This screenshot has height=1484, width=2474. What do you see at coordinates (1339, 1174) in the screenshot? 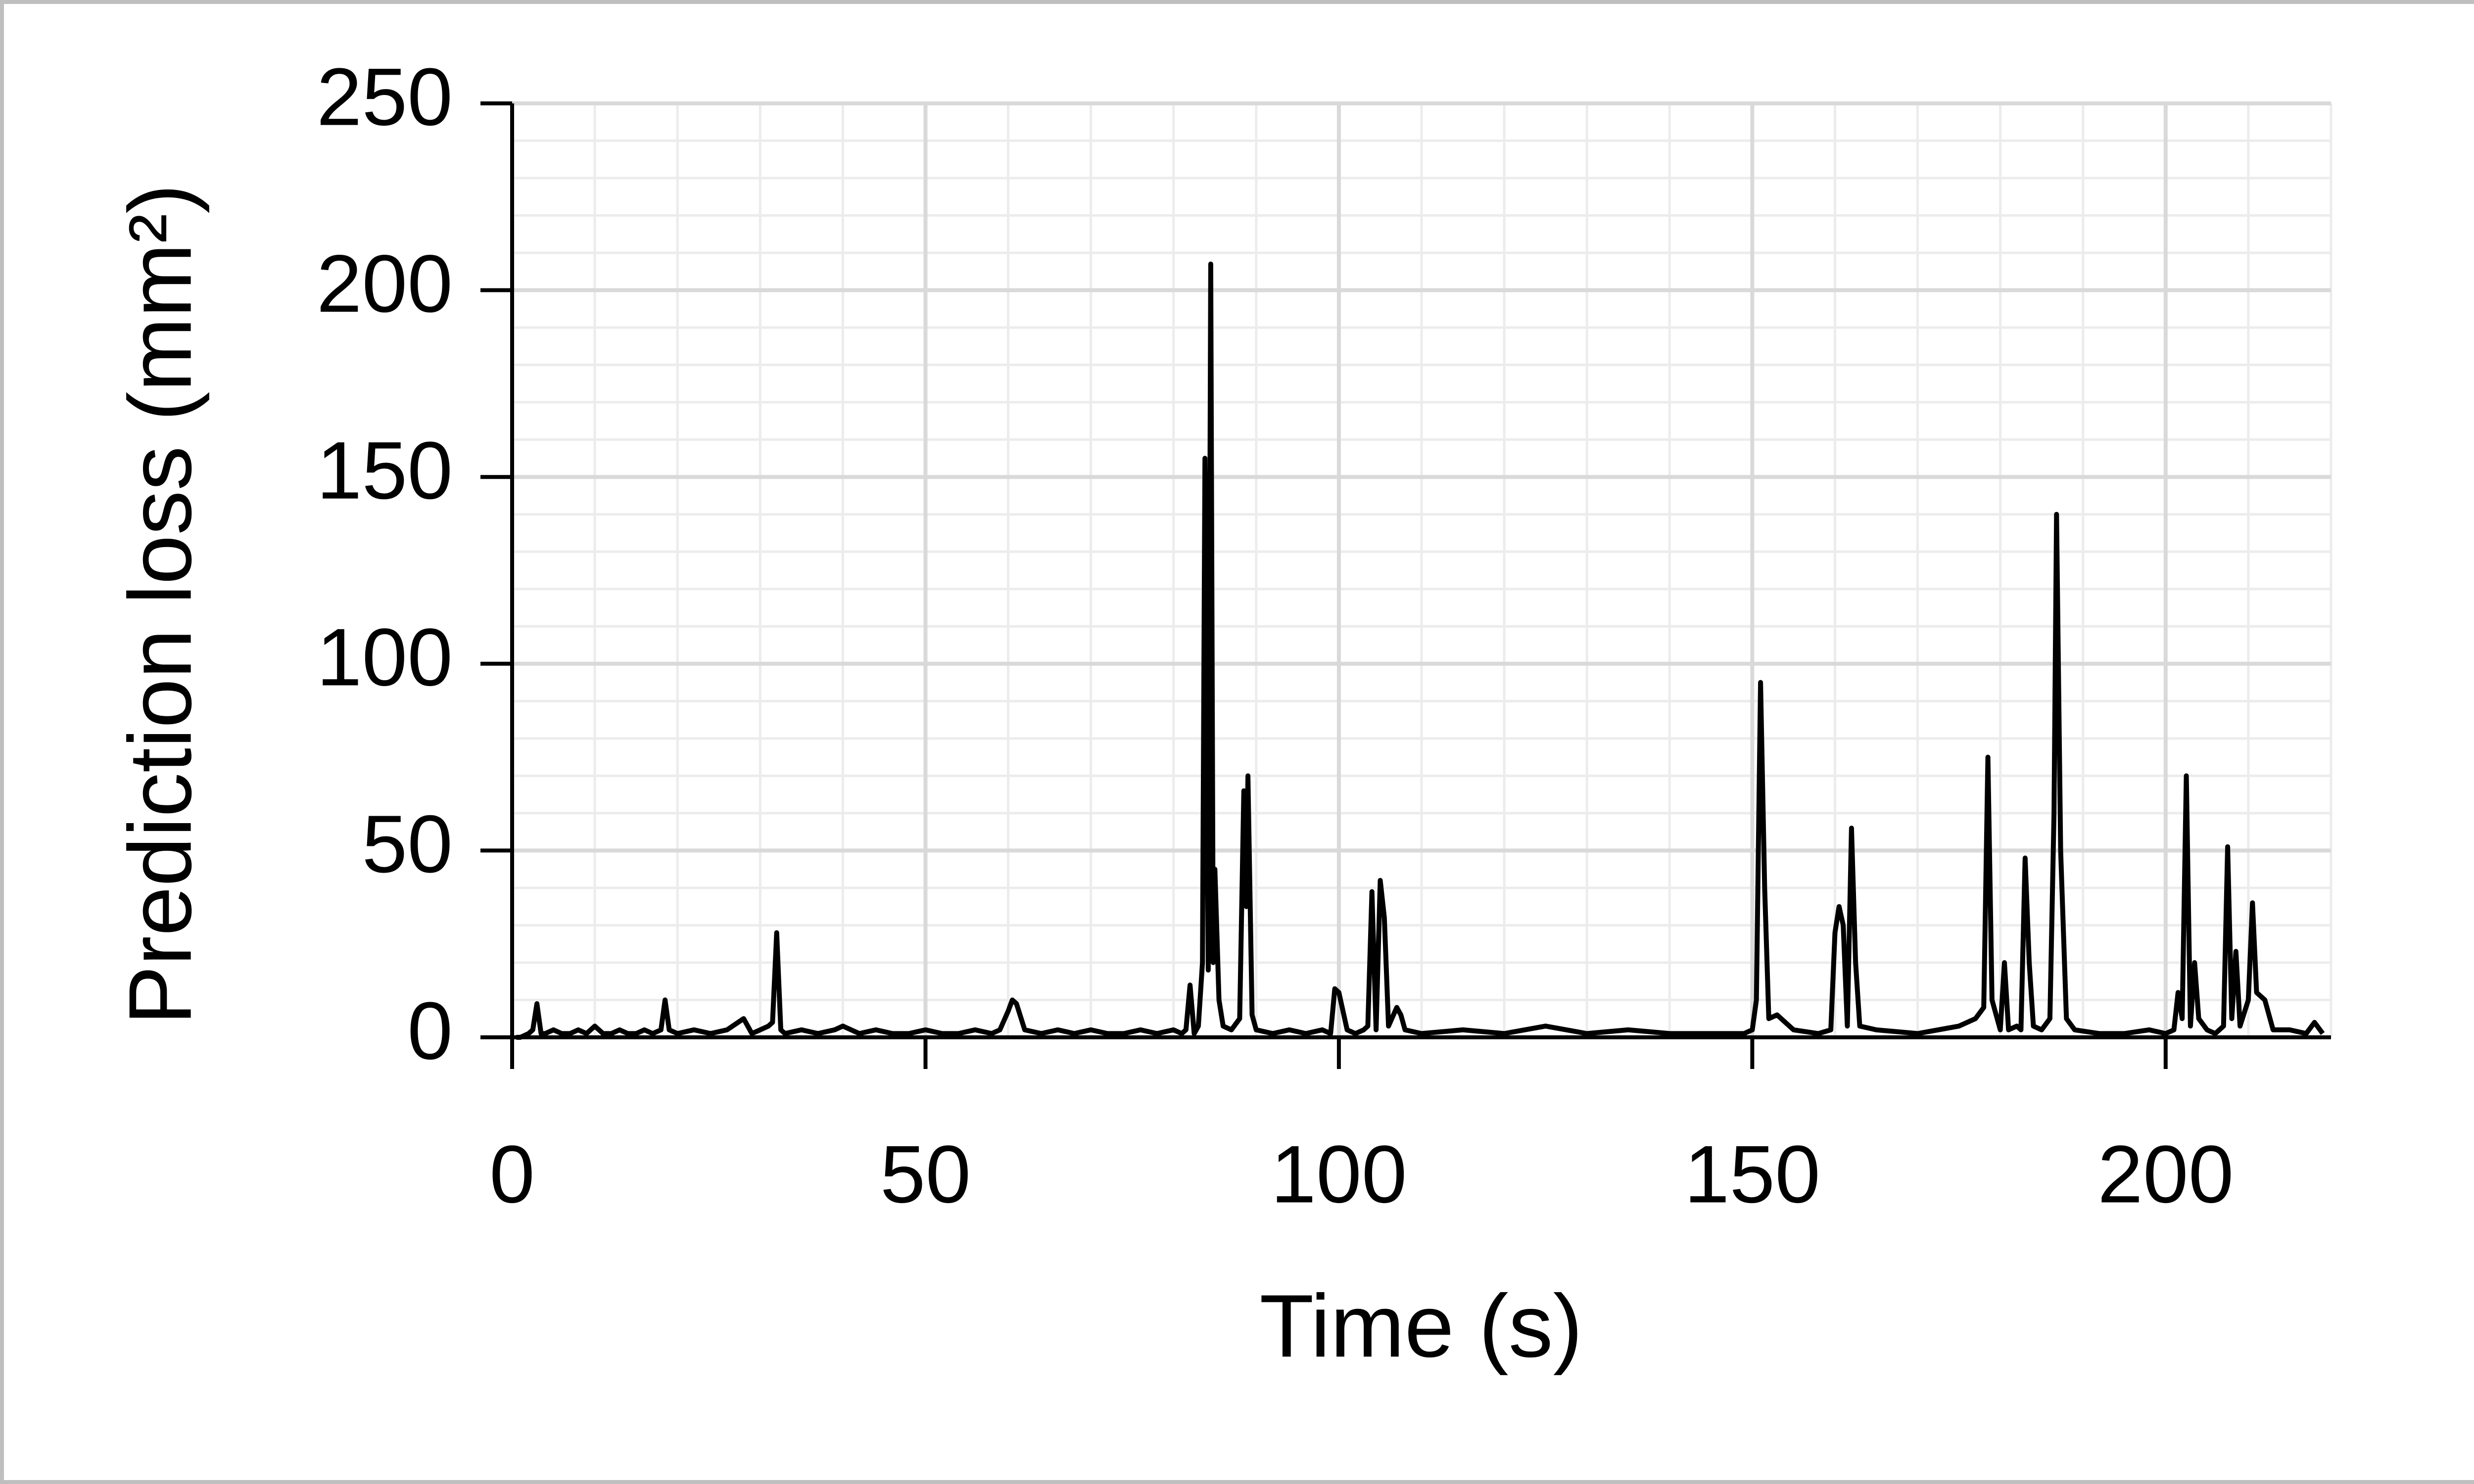
I see `x-tick-label: 100` at bounding box center [1339, 1174].